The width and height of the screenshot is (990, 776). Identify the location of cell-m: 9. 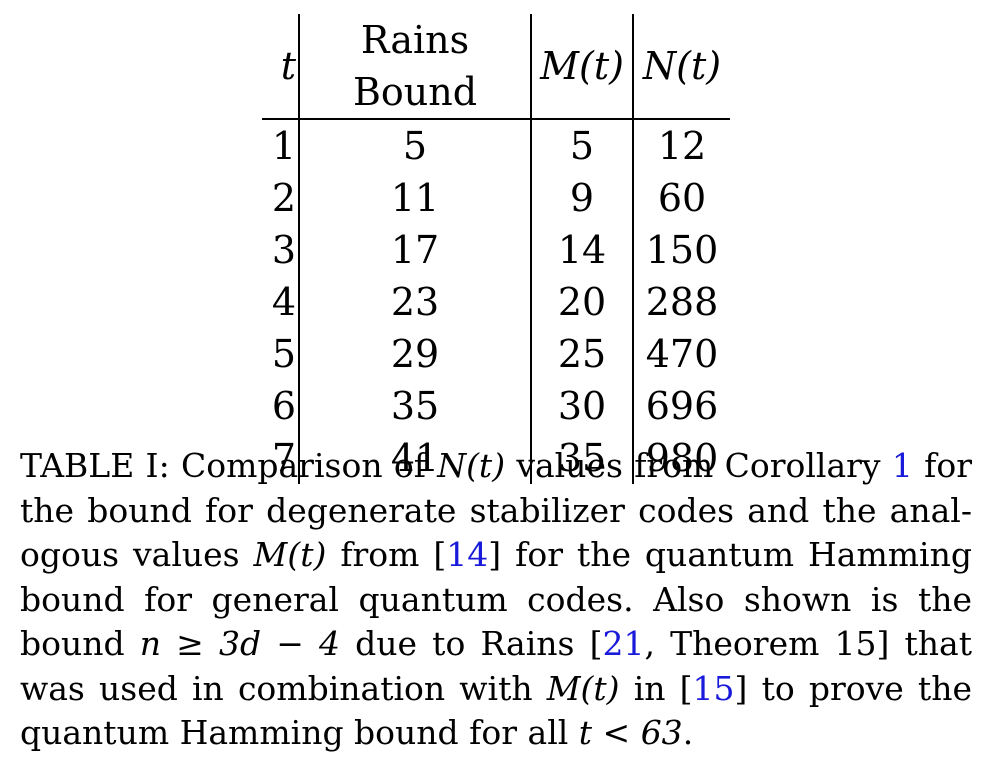
(582, 198).